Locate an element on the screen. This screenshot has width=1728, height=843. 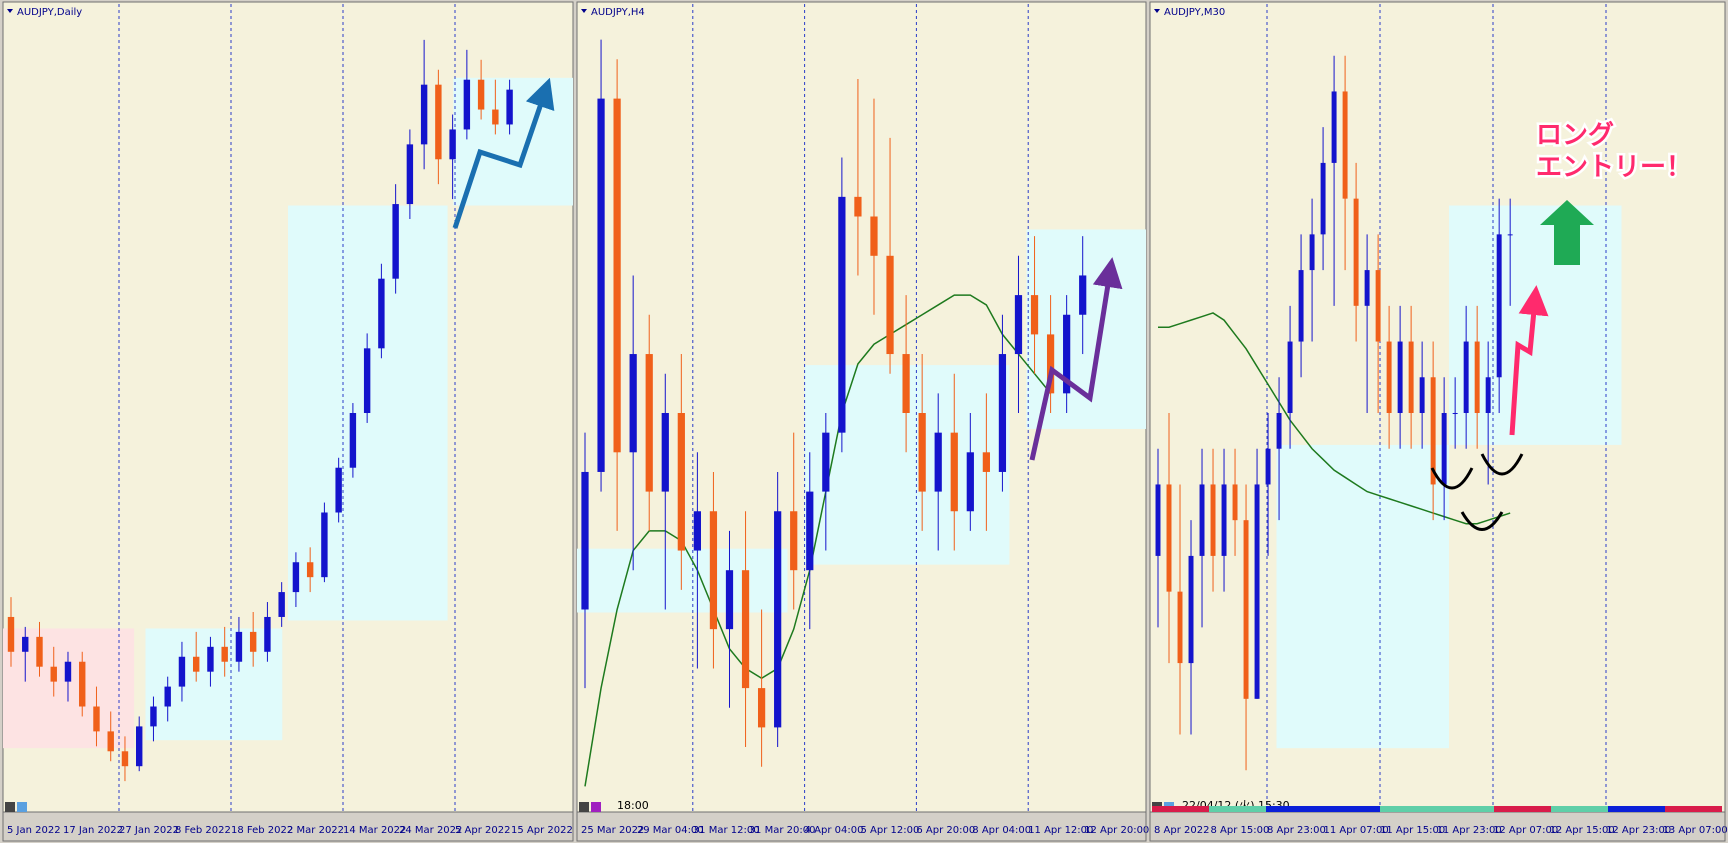
x-axis-label: 12 Apr 20:00 is located at coordinates (1116, 830).